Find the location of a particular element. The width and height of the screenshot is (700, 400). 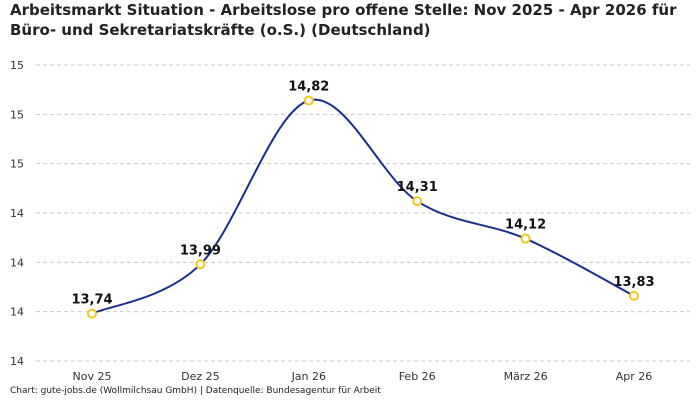

x-tick-label: März 26 is located at coordinates (526, 376).